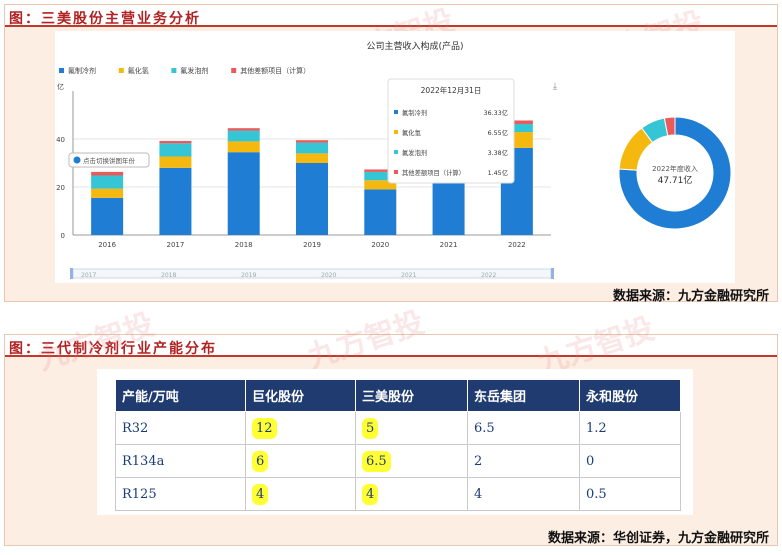 The height and width of the screenshot is (555, 782). I want to click on table-row: R125 4 4 4 0.5, so click(398, 494).